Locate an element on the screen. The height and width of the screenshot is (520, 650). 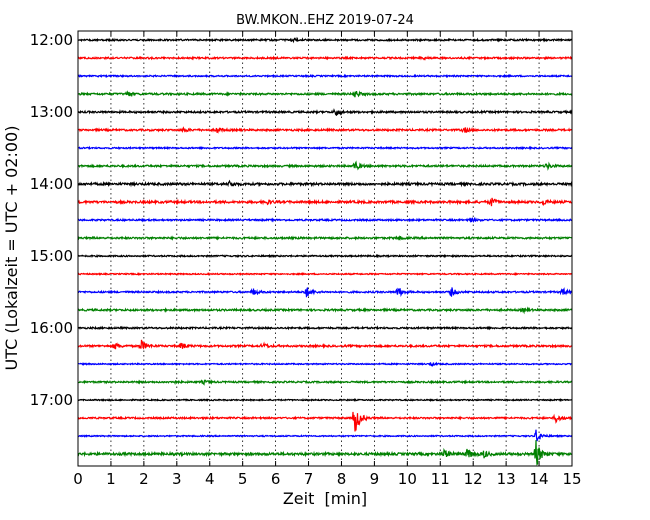
y-tick-label: 16:00 is located at coordinates (51, 328).